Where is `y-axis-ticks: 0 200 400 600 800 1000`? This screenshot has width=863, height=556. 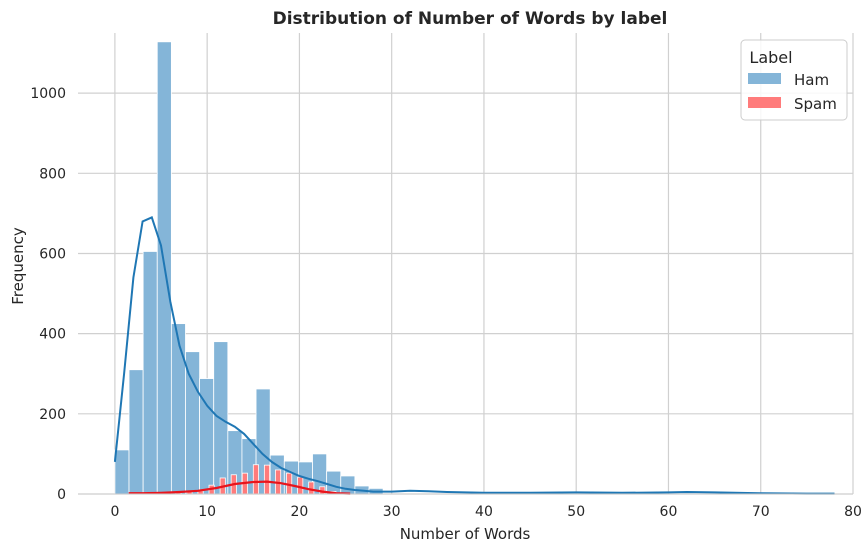 y-axis-ticks: 0 200 400 600 800 1000 is located at coordinates (48, 294).